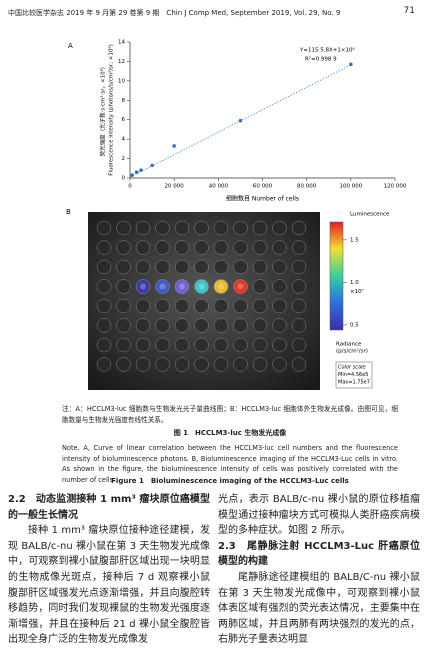 The width and height of the screenshot is (427, 648). I want to click on scale-box-text: Color scale, so click(352, 368).